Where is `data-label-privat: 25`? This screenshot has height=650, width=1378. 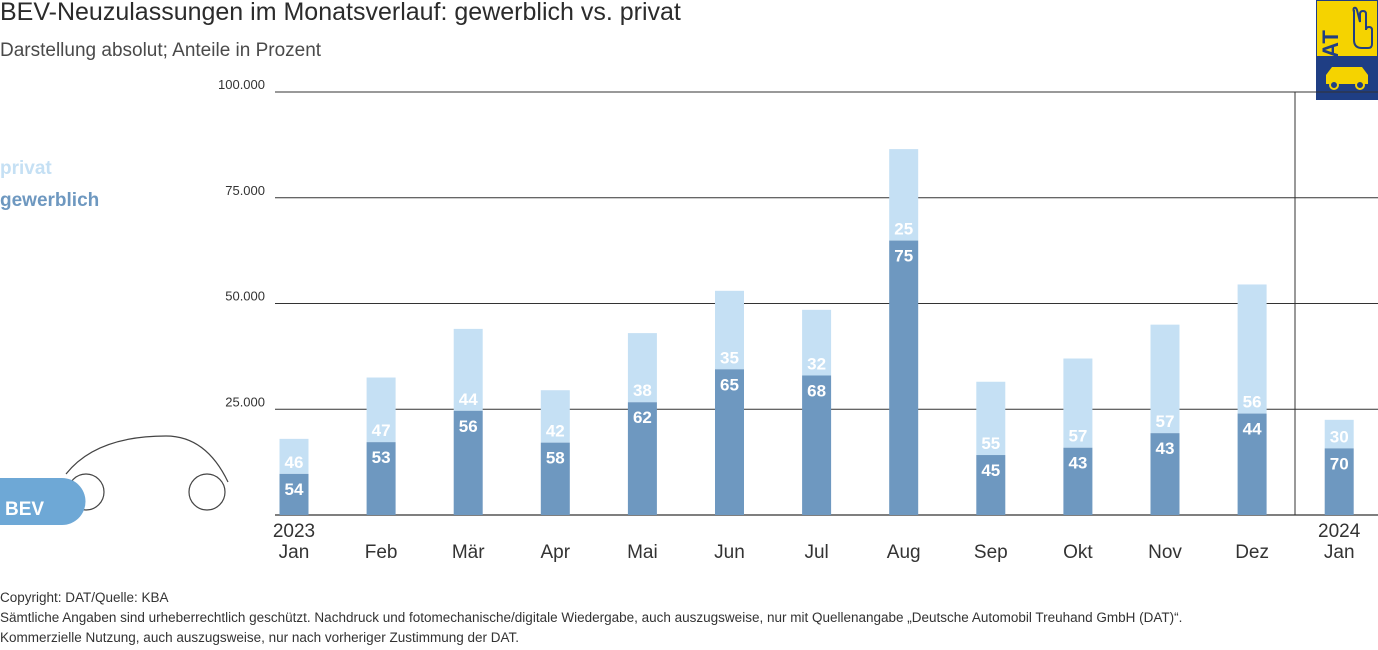 data-label-privat: 25 is located at coordinates (903, 229).